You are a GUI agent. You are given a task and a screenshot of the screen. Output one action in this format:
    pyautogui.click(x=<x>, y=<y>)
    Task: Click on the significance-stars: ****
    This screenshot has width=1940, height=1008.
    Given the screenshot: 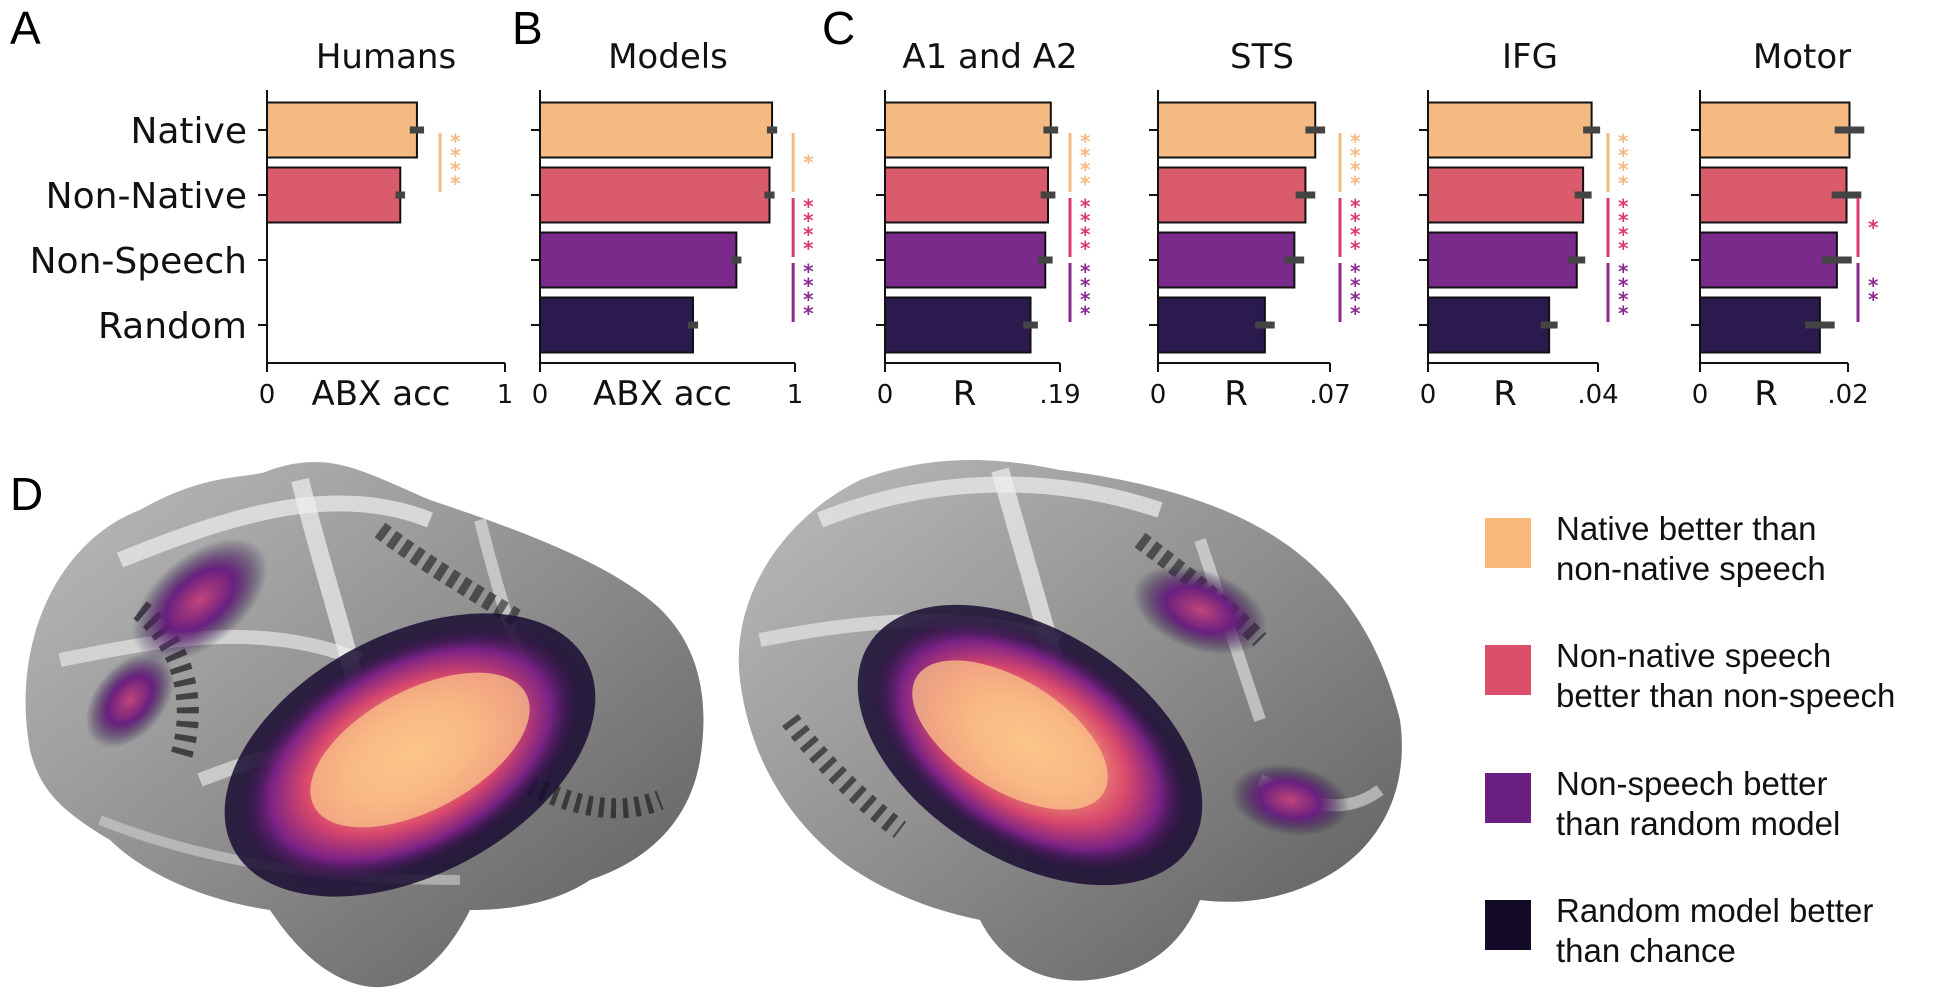 What is the action you would take?
    pyautogui.click(x=1873, y=293)
    